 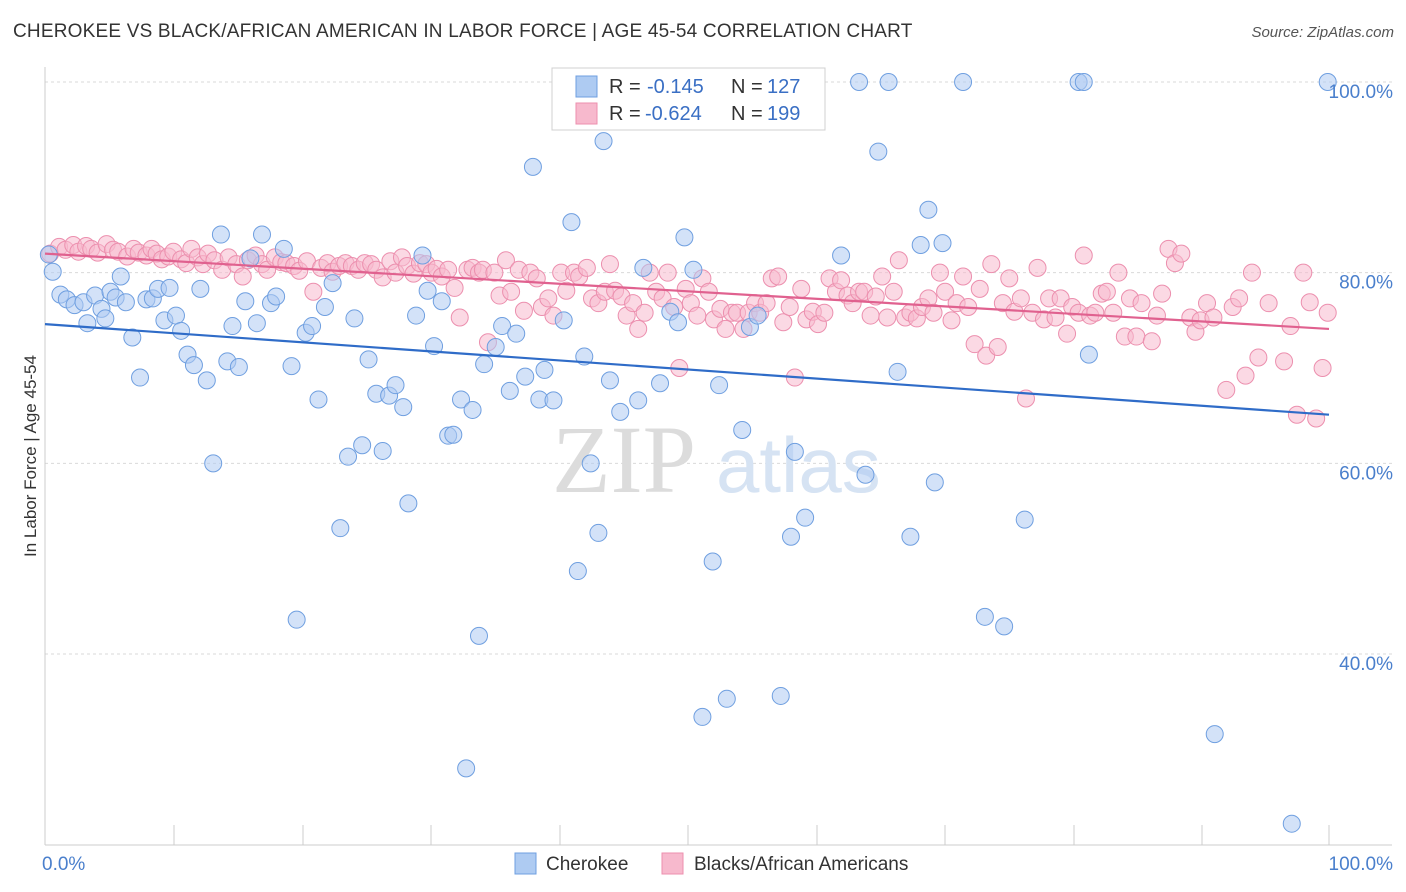 I want to click on watermark-zip: ZIP, so click(x=624, y=459).